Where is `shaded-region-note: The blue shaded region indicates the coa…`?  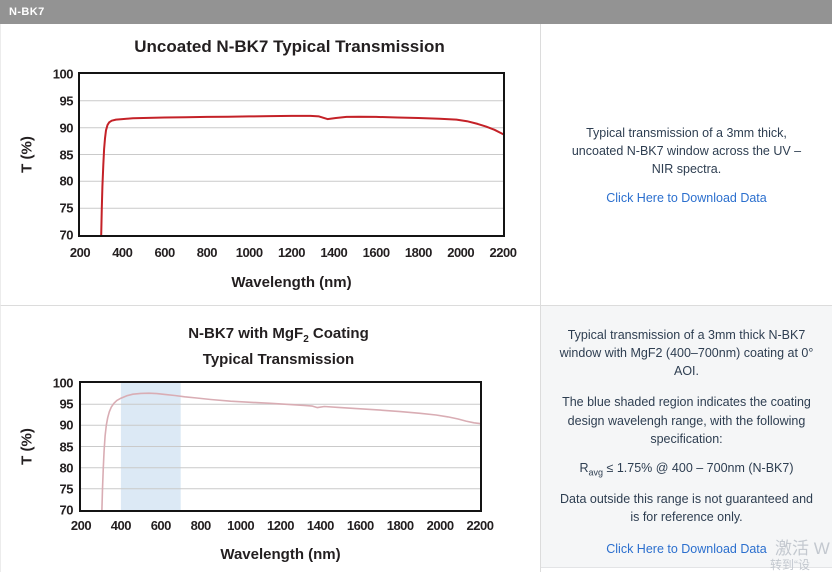
shaded-region-note: The blue shaded region indicates the coa… is located at coordinates (686, 420).